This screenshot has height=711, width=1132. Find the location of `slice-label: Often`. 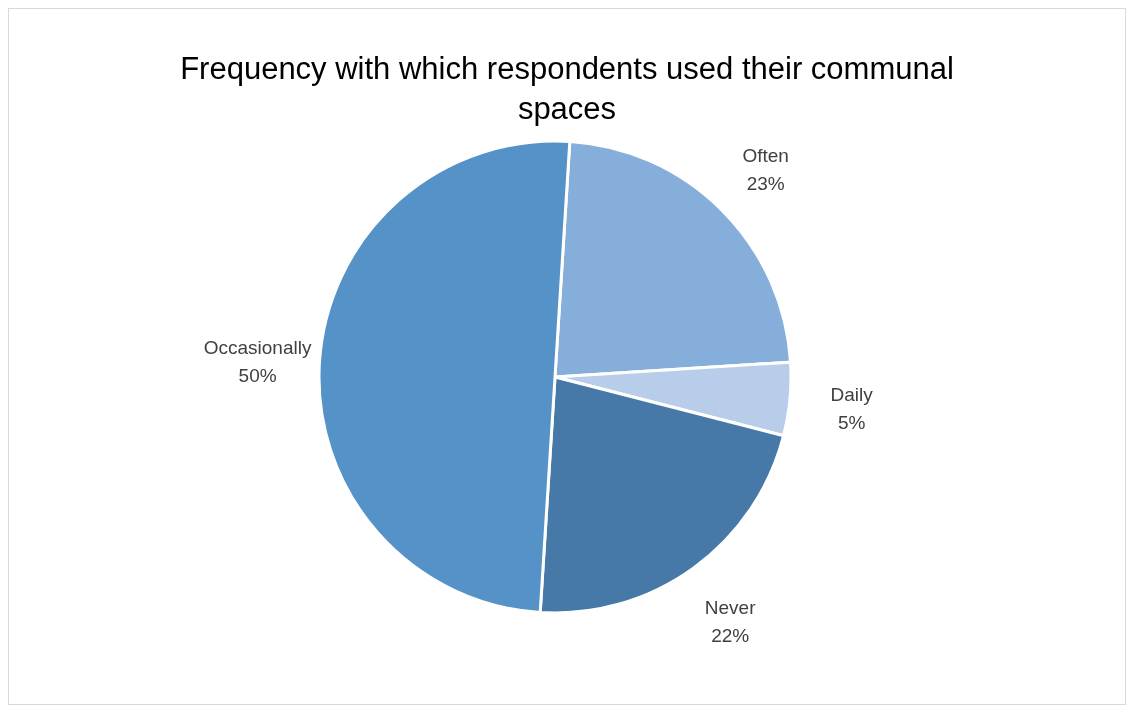

slice-label: Often is located at coordinates (765, 156).